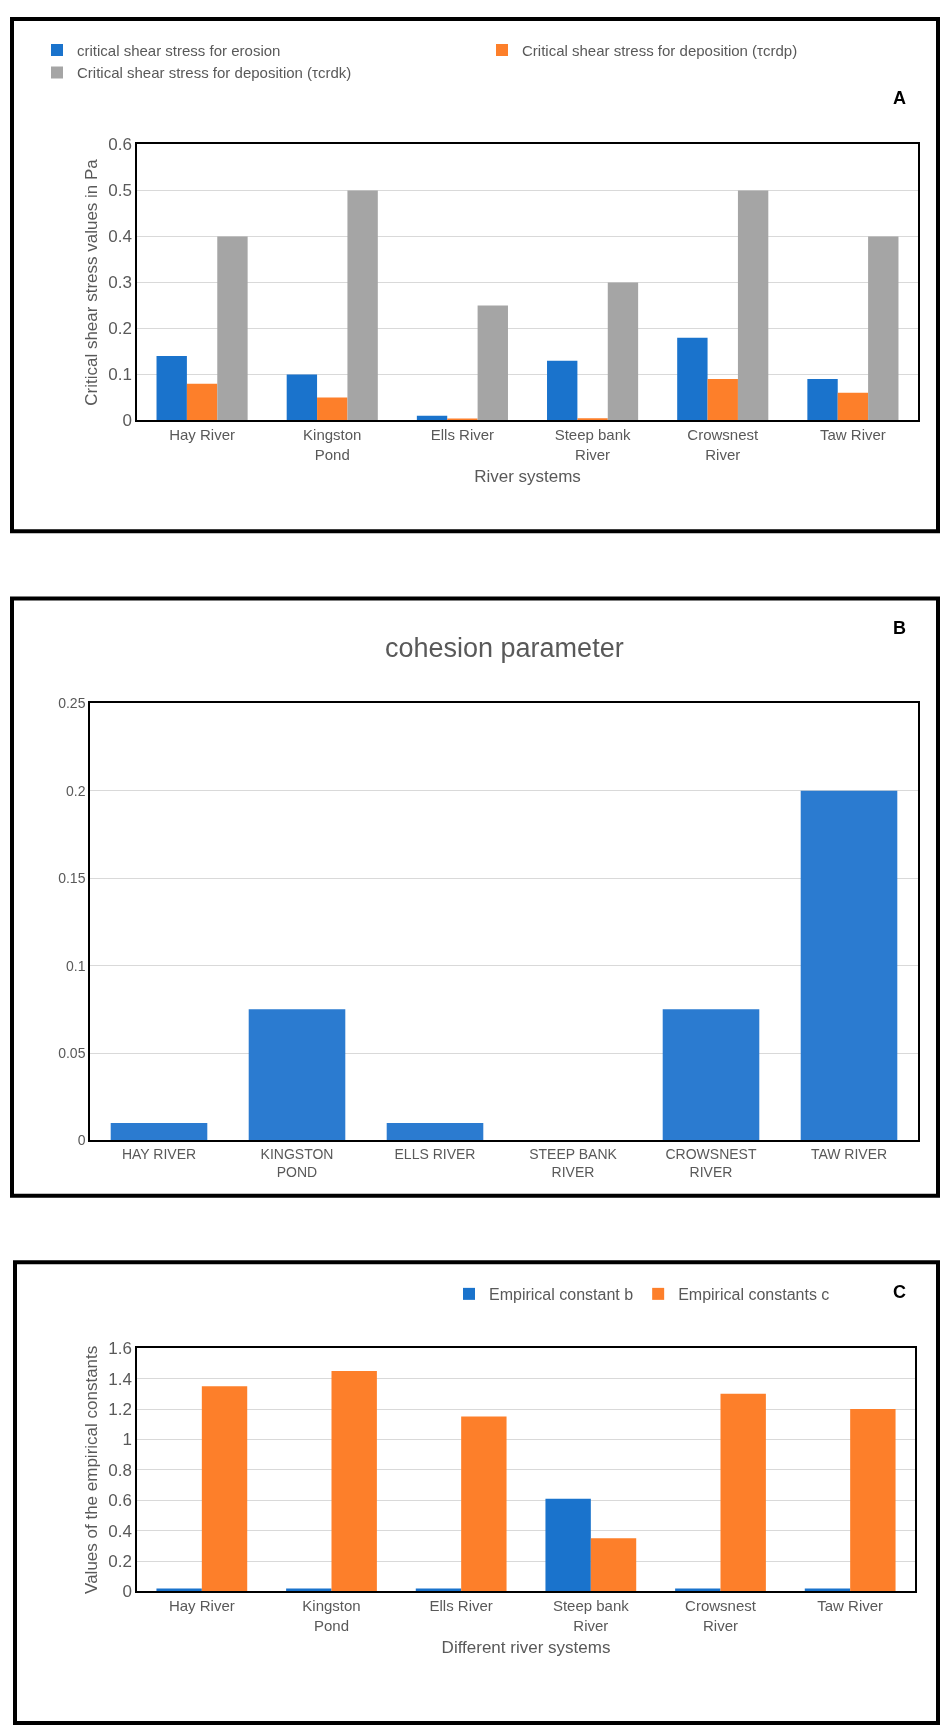  Describe the element at coordinates (899, 1292) in the screenshot. I see `text: C` at that location.